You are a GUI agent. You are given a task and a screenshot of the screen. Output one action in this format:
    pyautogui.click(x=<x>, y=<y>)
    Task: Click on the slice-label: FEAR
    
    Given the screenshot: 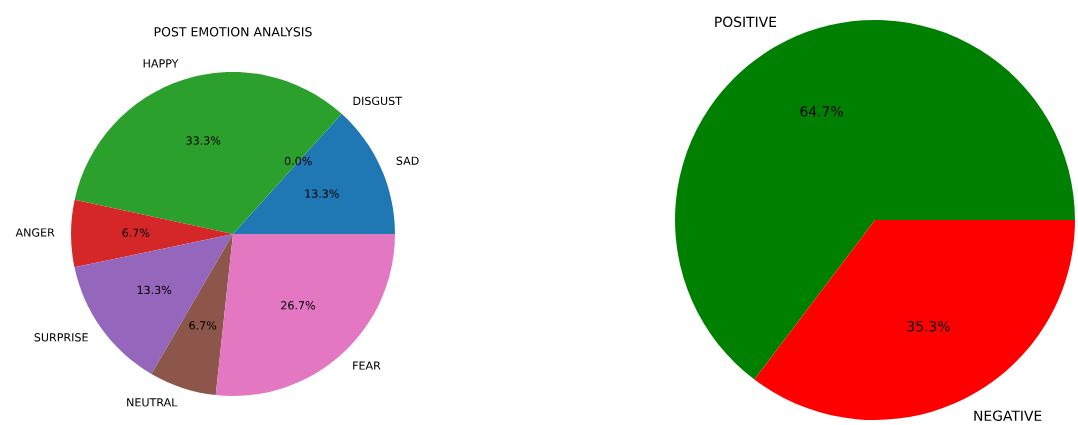 What is the action you would take?
    pyautogui.click(x=367, y=365)
    